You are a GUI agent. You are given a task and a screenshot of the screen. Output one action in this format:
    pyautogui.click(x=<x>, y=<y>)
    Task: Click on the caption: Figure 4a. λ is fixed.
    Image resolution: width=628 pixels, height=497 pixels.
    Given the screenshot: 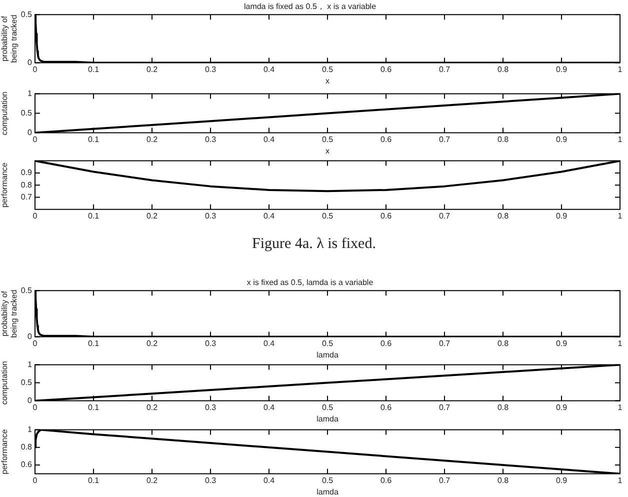 What is the action you would take?
    pyautogui.click(x=314, y=244)
    